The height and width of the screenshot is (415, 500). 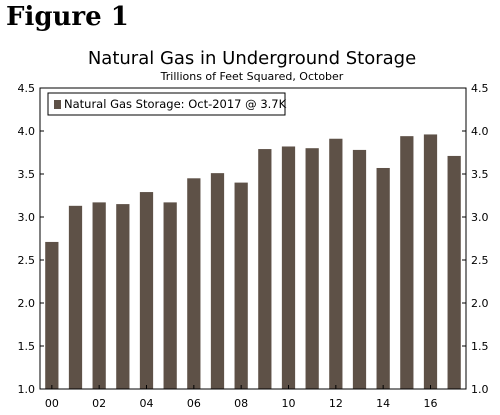 What do you see at coordinates (407, 262) in the screenshot?
I see `bar-2015` at bounding box center [407, 262].